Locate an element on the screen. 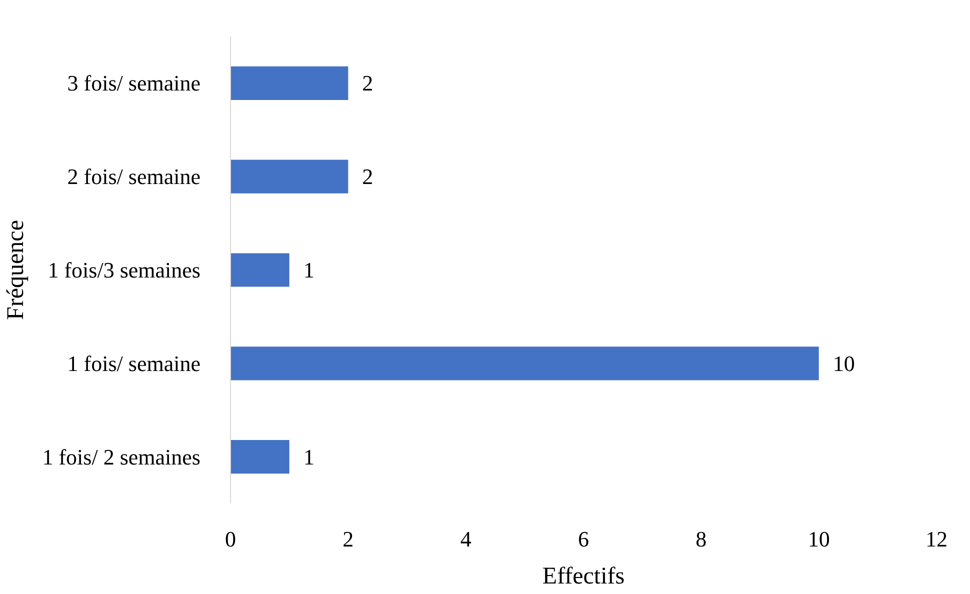  x-tick-label: 2 is located at coordinates (348, 539).